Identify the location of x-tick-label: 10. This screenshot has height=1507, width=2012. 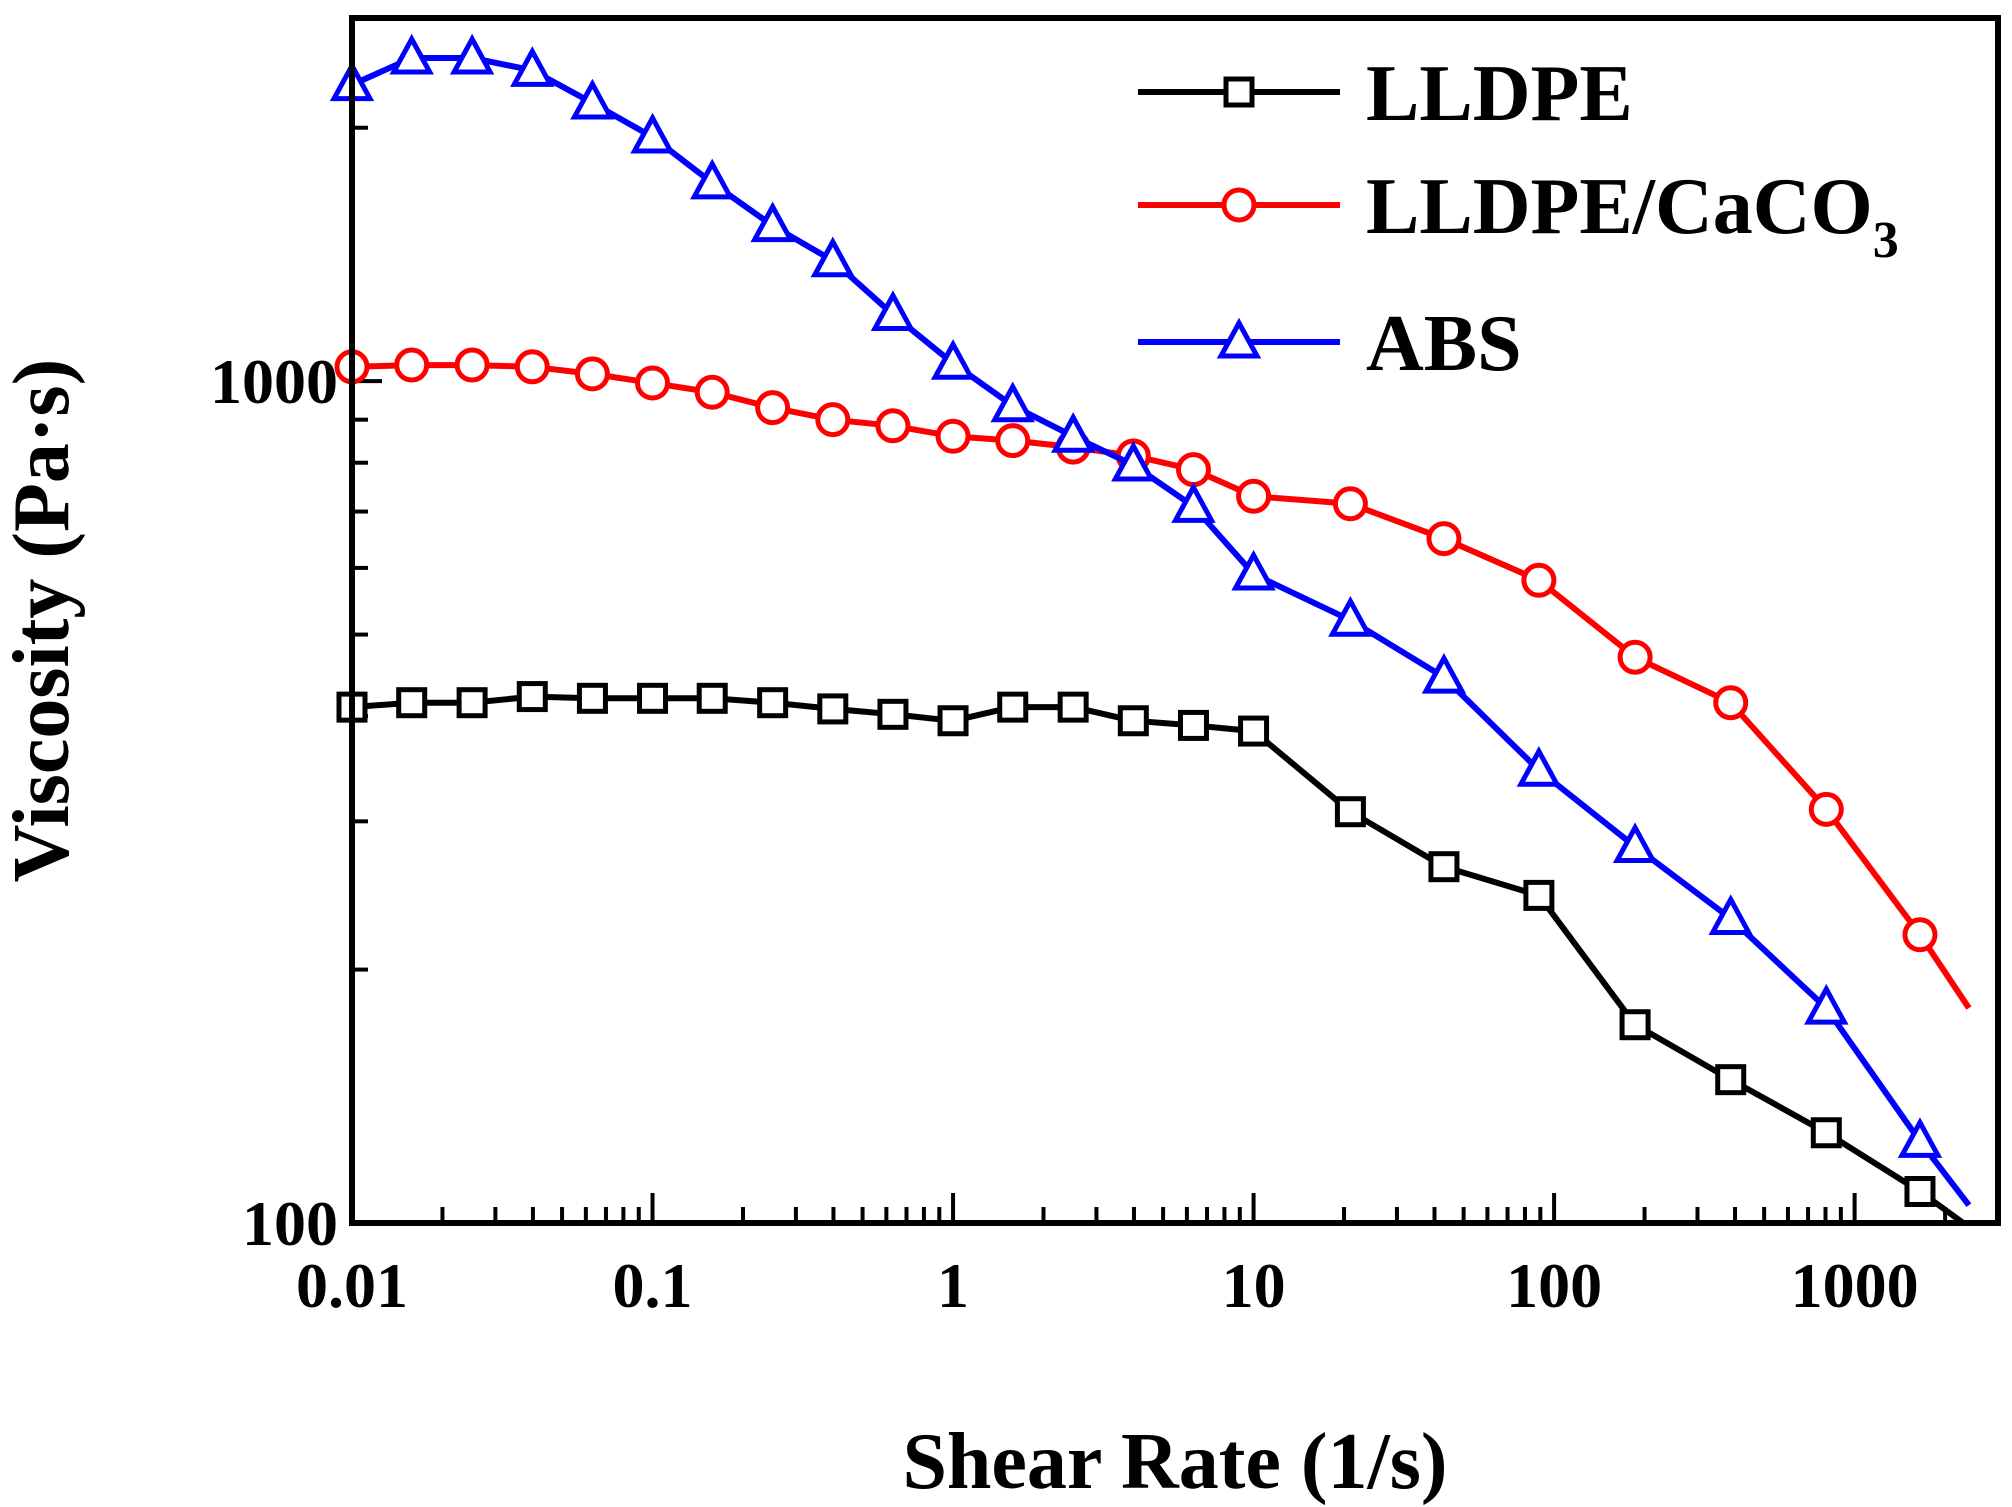
(1254, 1285).